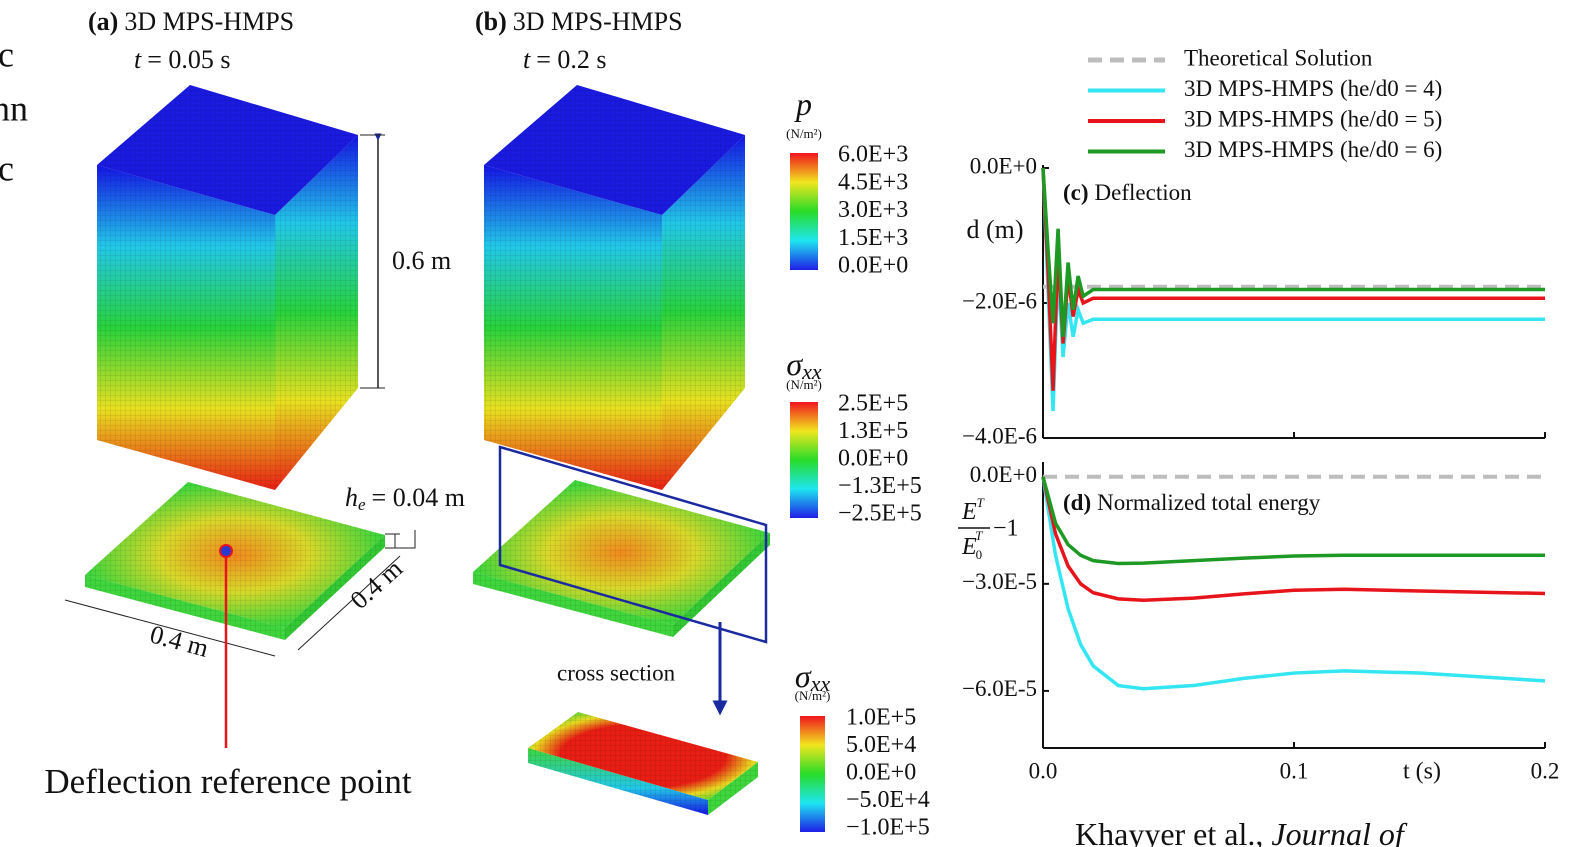  I want to click on colorbar-label: −1.0E+5, so click(888, 828).